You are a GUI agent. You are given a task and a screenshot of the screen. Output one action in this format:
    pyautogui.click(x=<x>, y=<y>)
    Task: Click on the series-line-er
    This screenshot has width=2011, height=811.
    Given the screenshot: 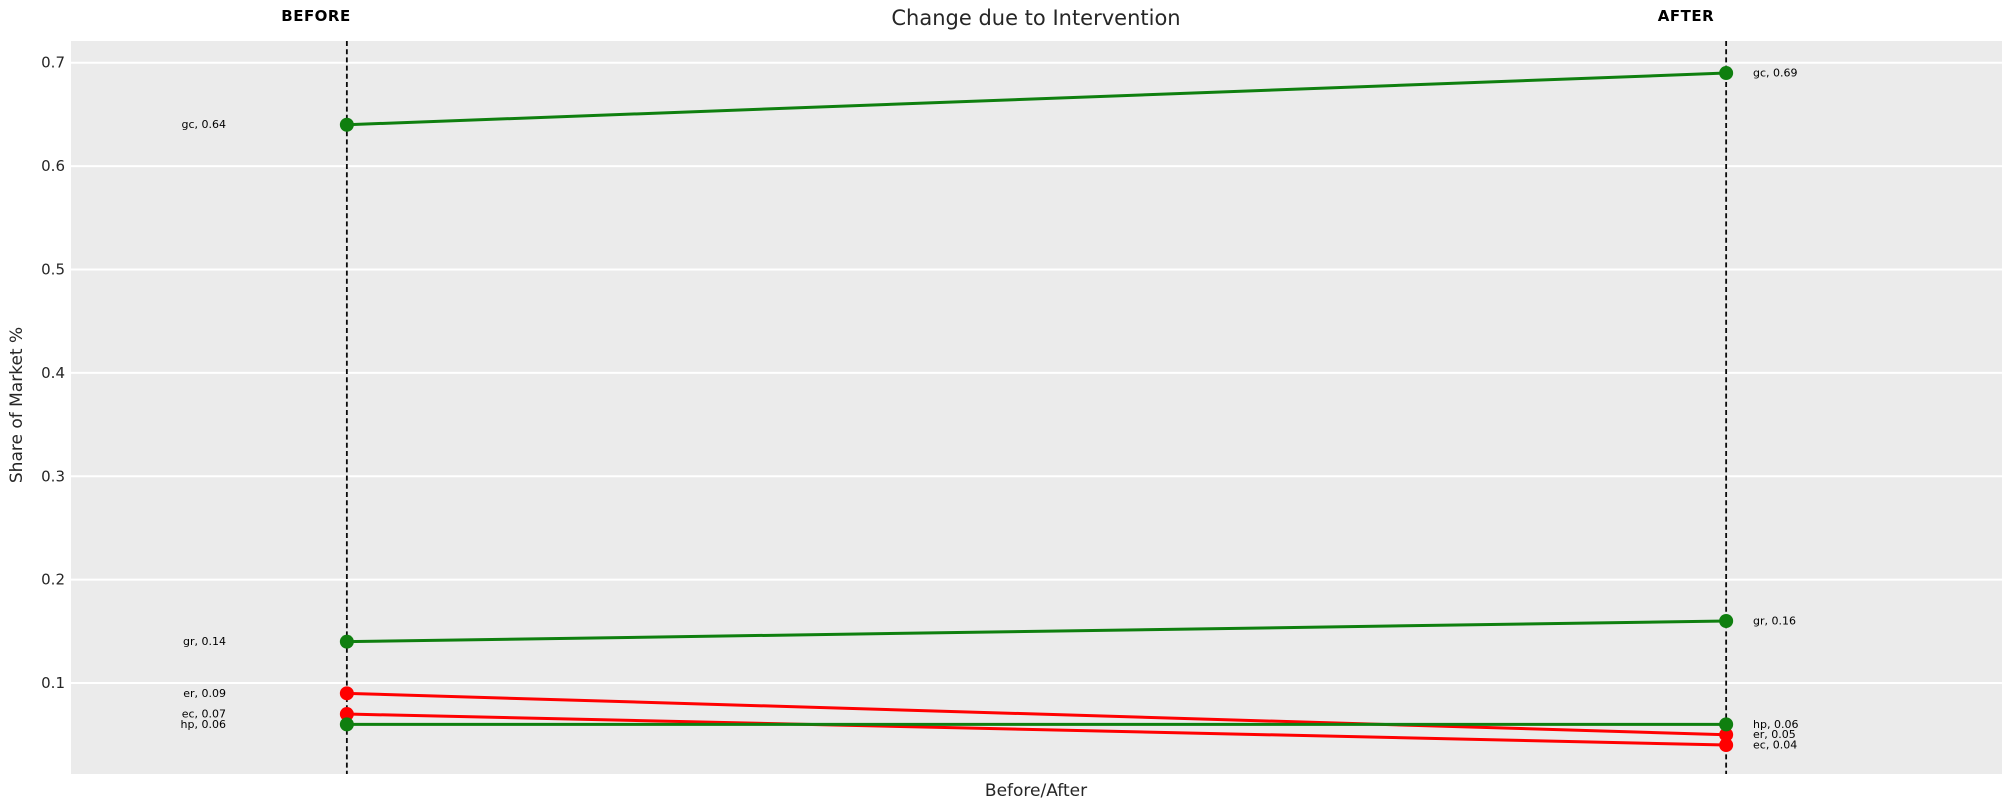 What is the action you would take?
    pyautogui.click(x=1036, y=714)
    